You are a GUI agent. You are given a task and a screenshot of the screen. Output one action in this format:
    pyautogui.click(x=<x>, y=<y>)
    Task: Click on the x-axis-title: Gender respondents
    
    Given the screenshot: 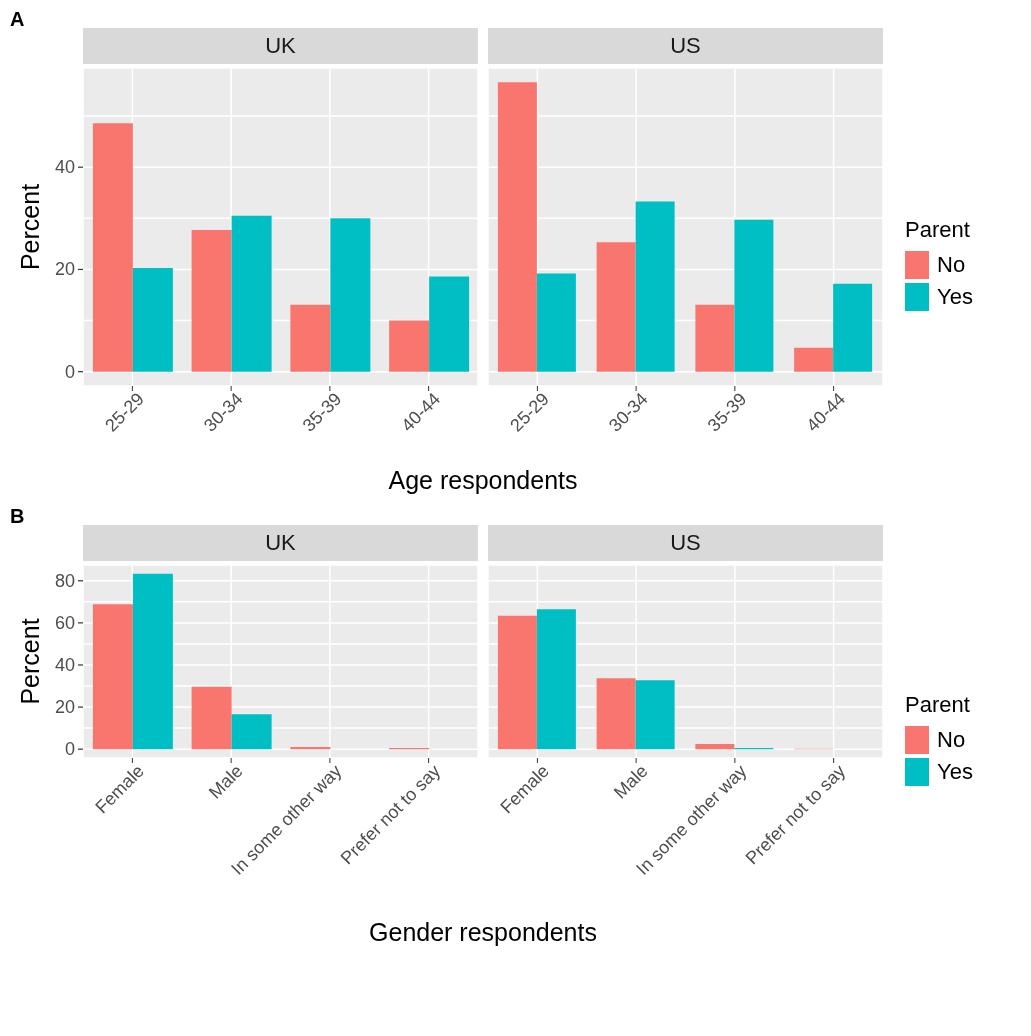 What is the action you would take?
    pyautogui.click(x=483, y=932)
    